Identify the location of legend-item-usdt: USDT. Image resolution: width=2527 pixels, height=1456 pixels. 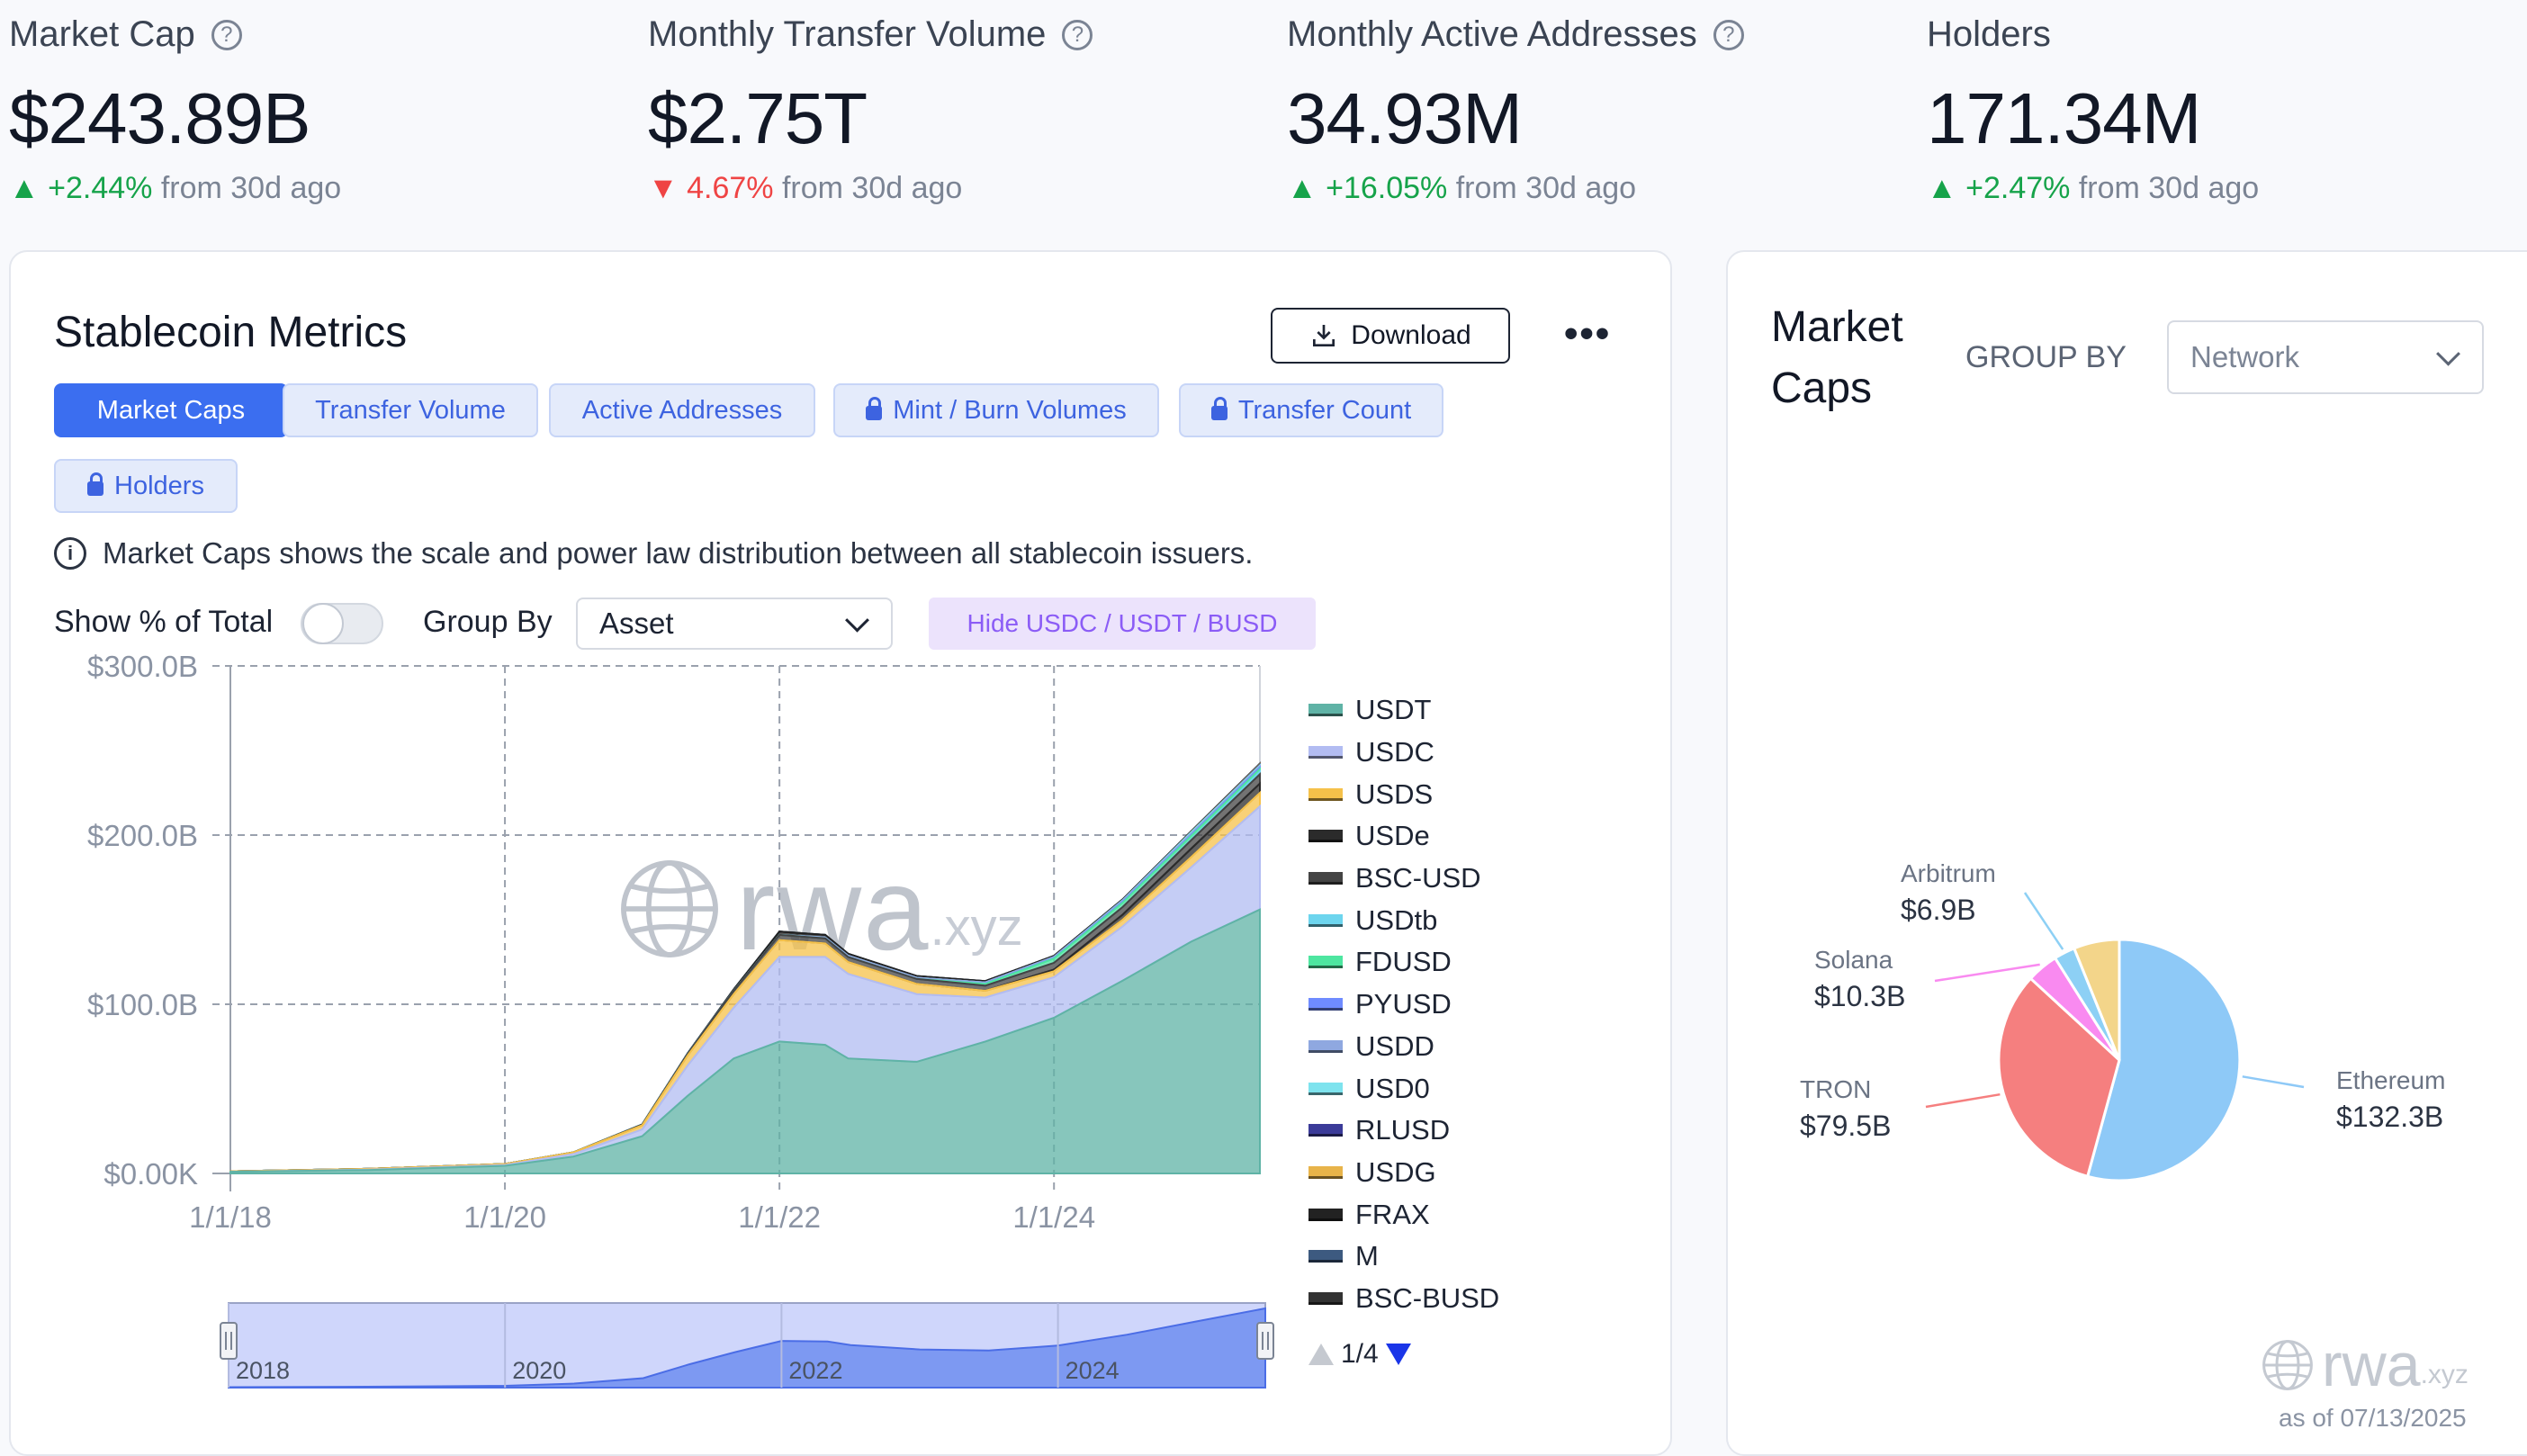
(1403, 710).